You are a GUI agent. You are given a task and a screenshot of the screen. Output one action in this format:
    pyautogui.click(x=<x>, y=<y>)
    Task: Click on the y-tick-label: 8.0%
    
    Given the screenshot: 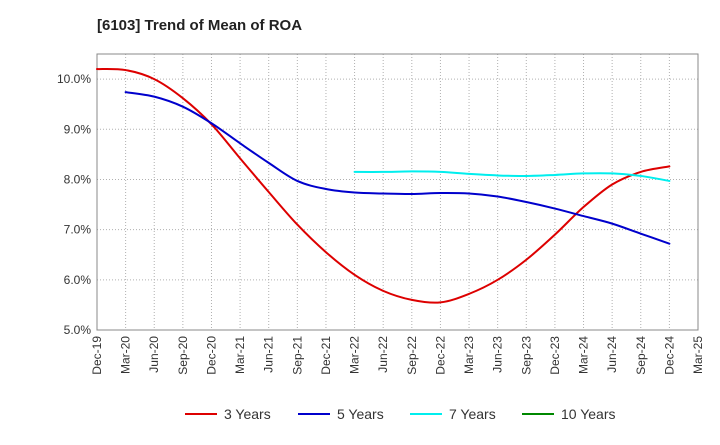 What is the action you would take?
    pyautogui.click(x=78, y=179)
    